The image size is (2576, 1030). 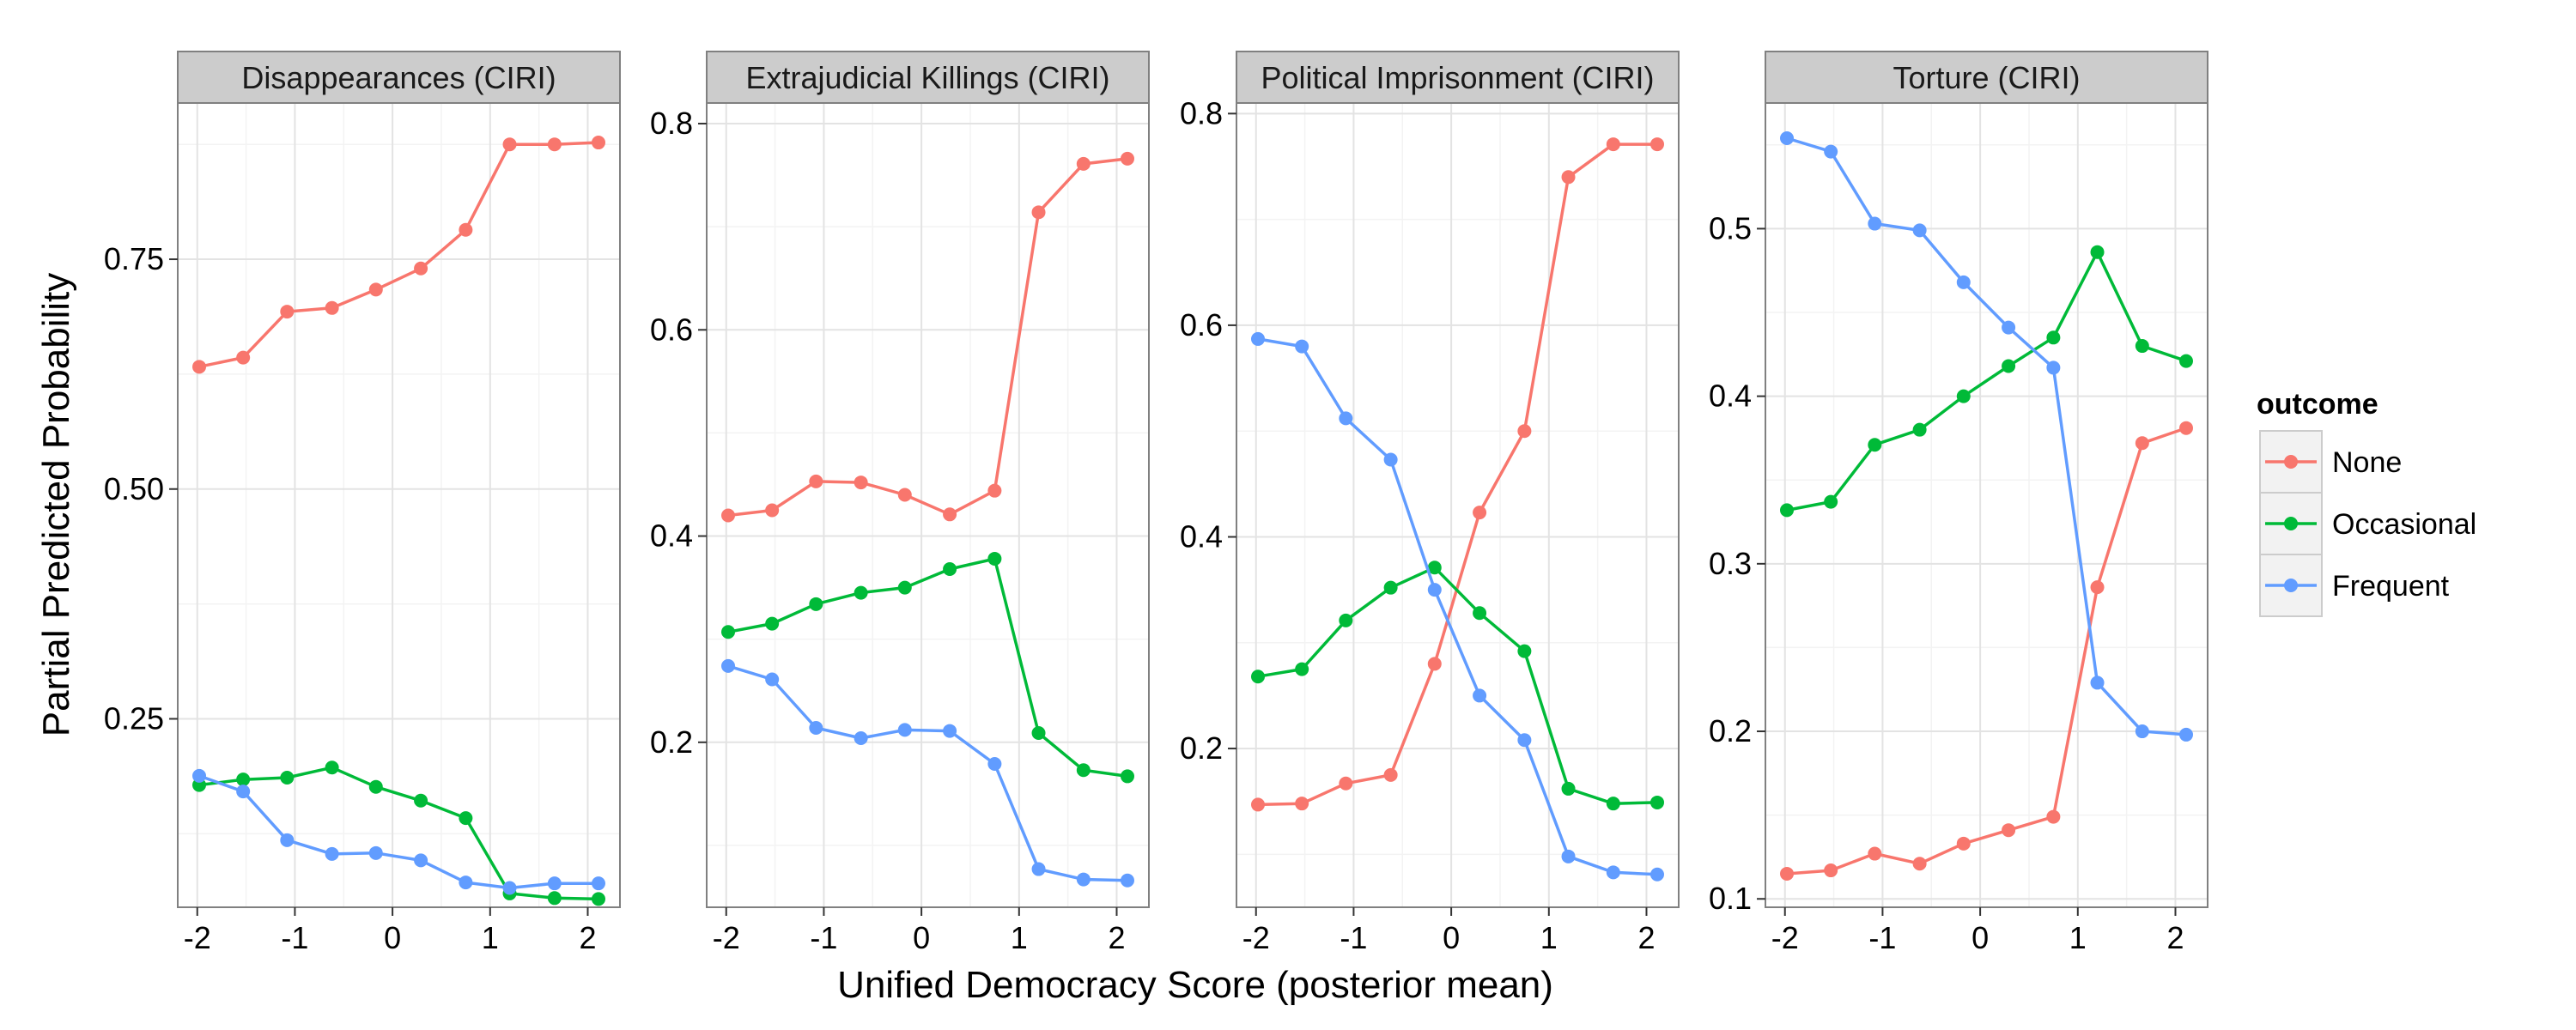 I want to click on legend-item-frequent: Frequent, so click(x=2354, y=585).